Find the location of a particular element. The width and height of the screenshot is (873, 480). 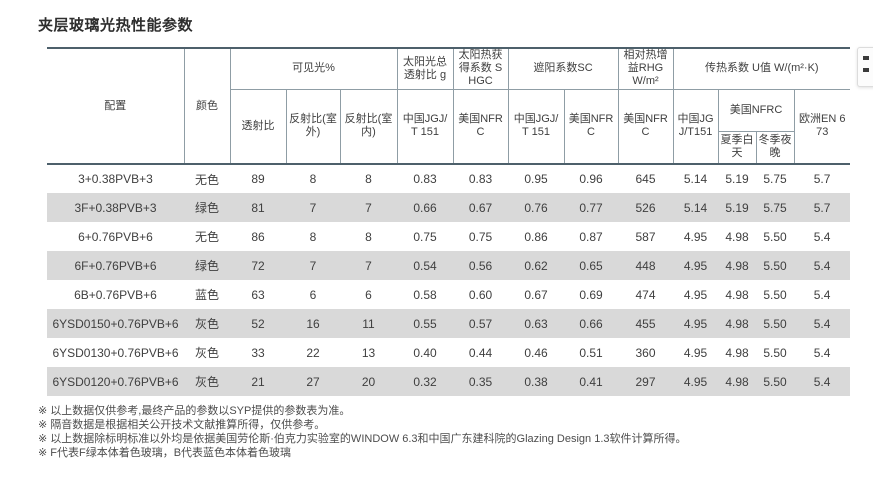

value-cell: 455 is located at coordinates (645, 323).